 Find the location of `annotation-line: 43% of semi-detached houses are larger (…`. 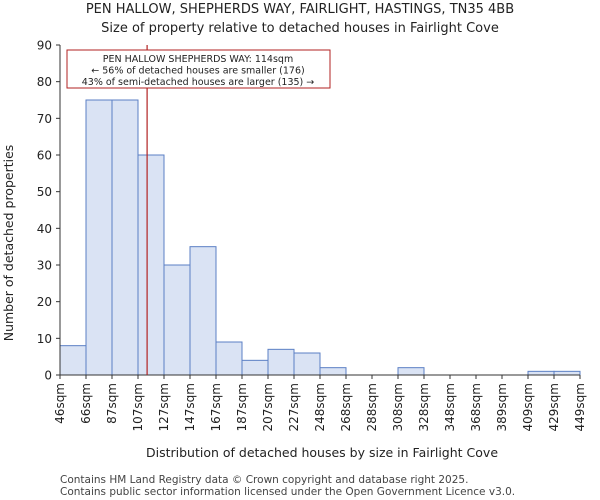

annotation-line: 43% of semi-detached houses are larger (… is located at coordinates (198, 82).